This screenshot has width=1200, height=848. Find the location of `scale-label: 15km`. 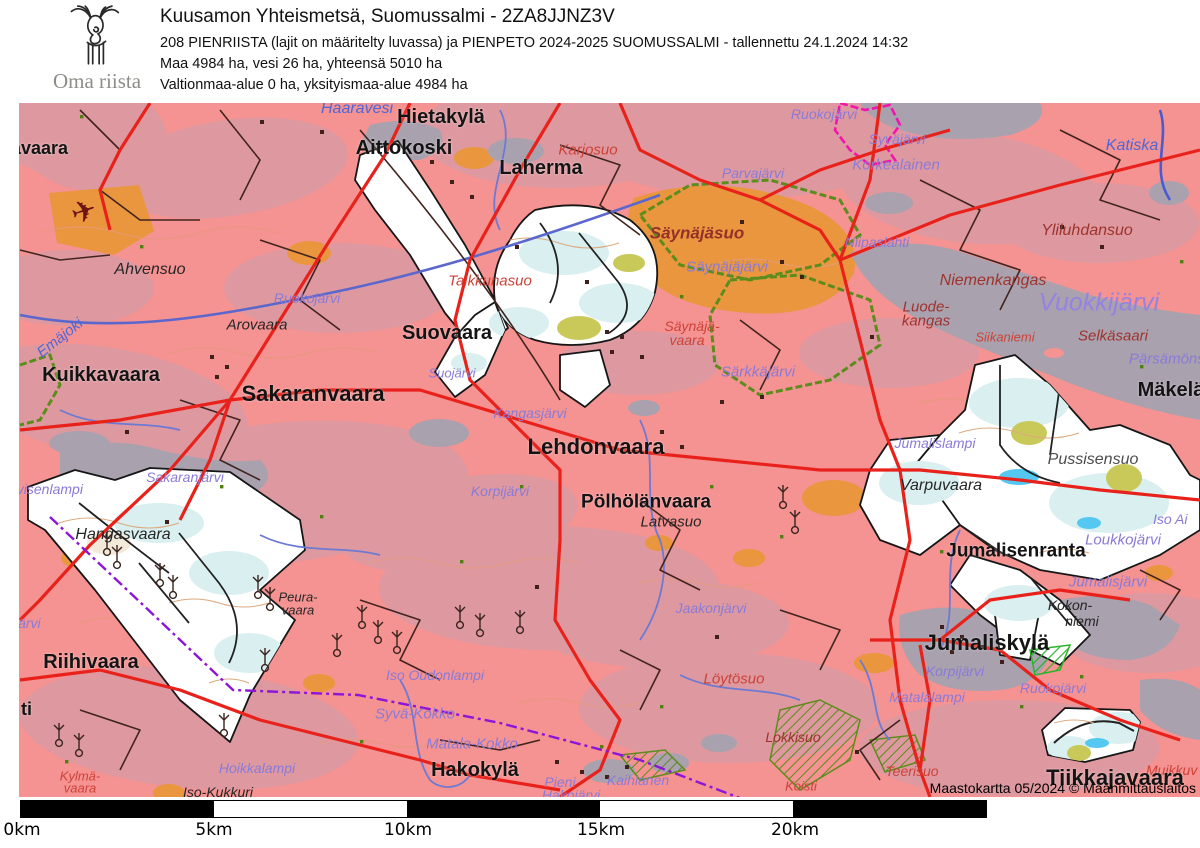

scale-label: 15km is located at coordinates (601, 830).